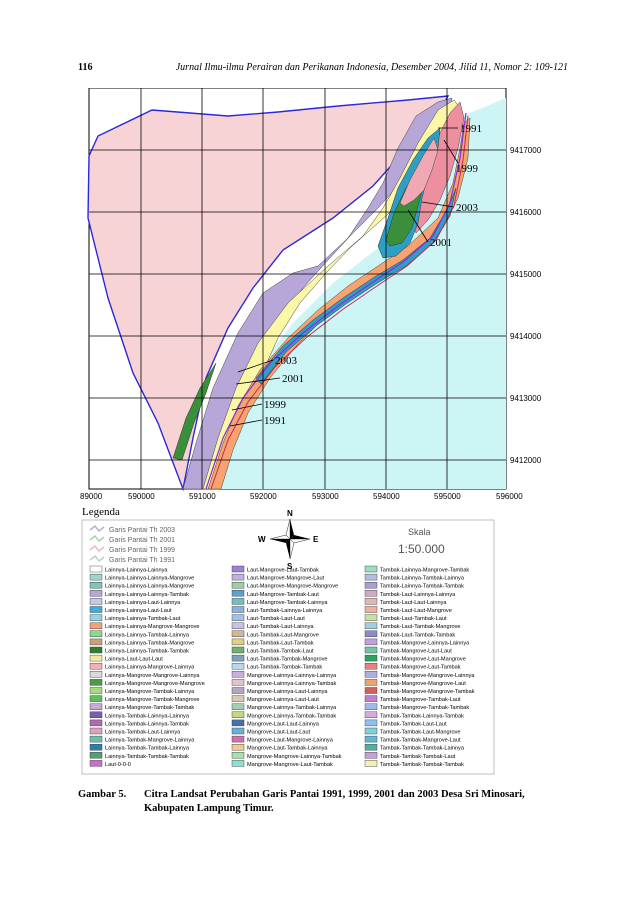  What do you see at coordinates (425, 643) in the screenshot?
I see `legend-class-label: Tambak-Mangrove-Lainnya-Lainnya` at bounding box center [425, 643].